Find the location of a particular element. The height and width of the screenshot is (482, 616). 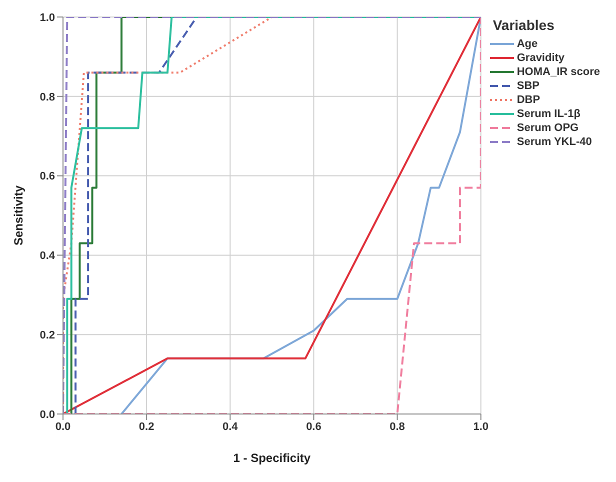

y-tick-label: 0.6 is located at coordinates (47, 176).